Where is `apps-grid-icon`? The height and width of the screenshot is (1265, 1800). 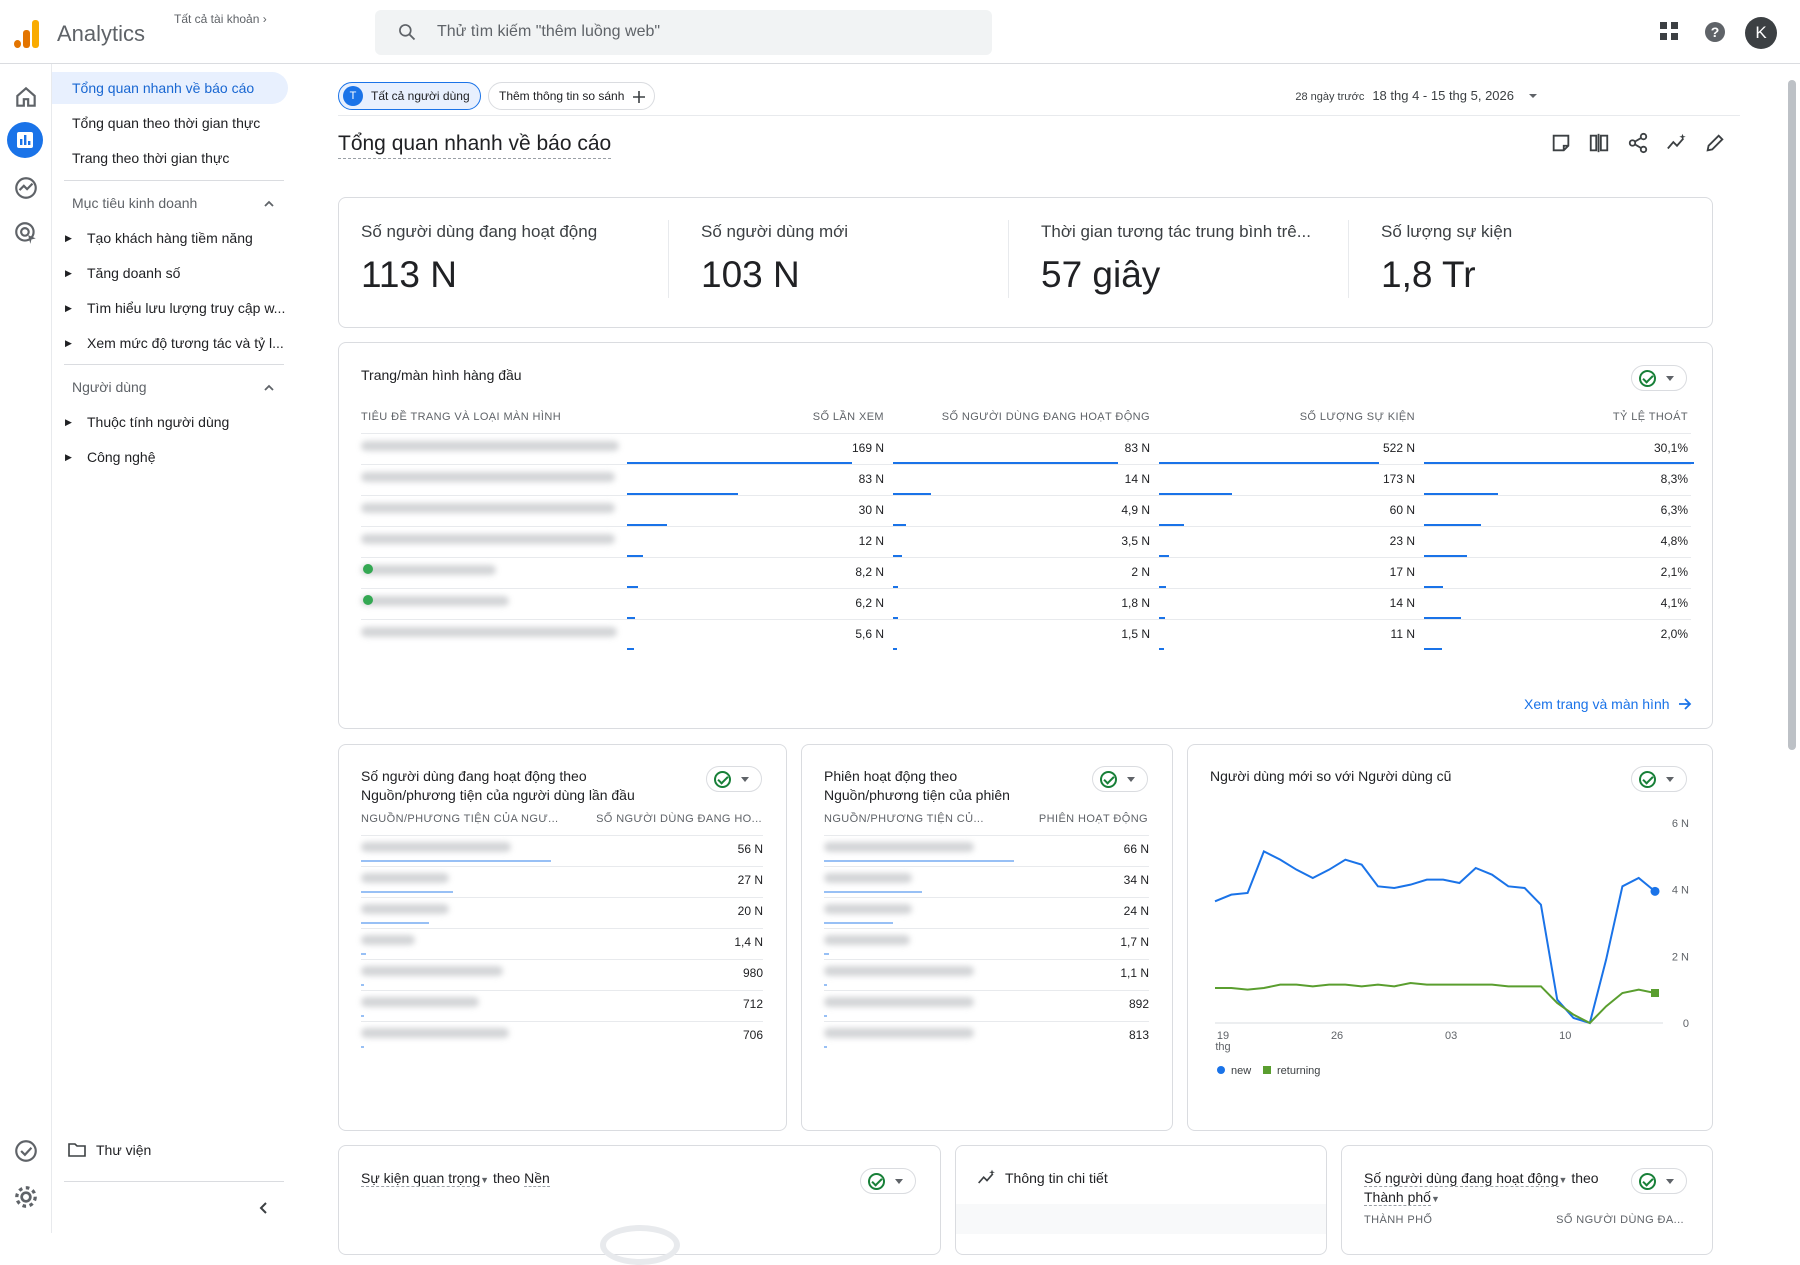
apps-grid-icon is located at coordinates (1669, 31).